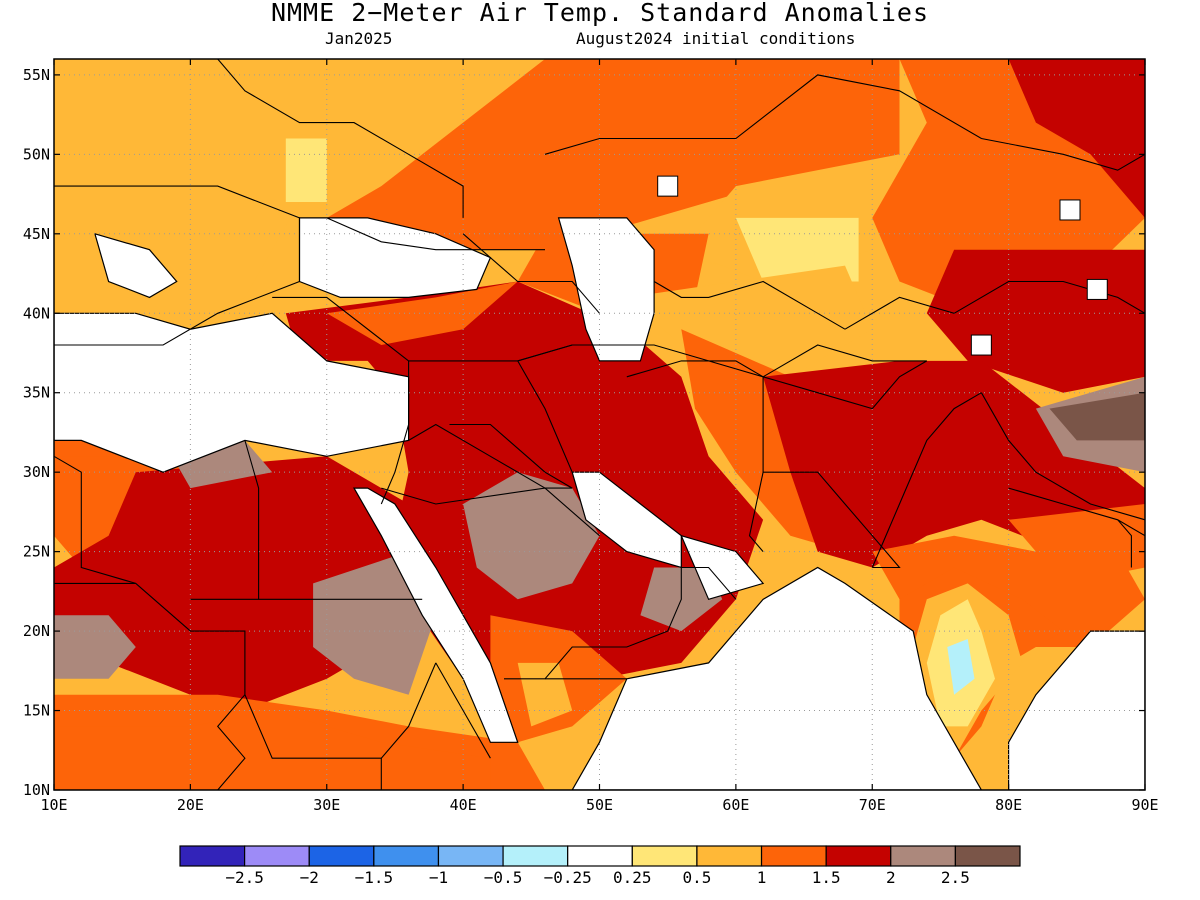  Describe the element at coordinates (568, 877) in the screenshot. I see `colorbar-label: −0.25` at that location.